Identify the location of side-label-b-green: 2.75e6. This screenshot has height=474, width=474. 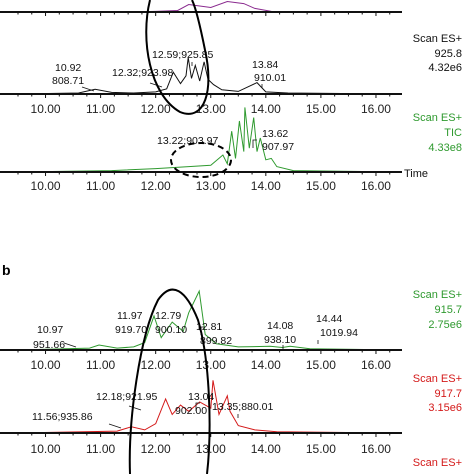
(445, 325).